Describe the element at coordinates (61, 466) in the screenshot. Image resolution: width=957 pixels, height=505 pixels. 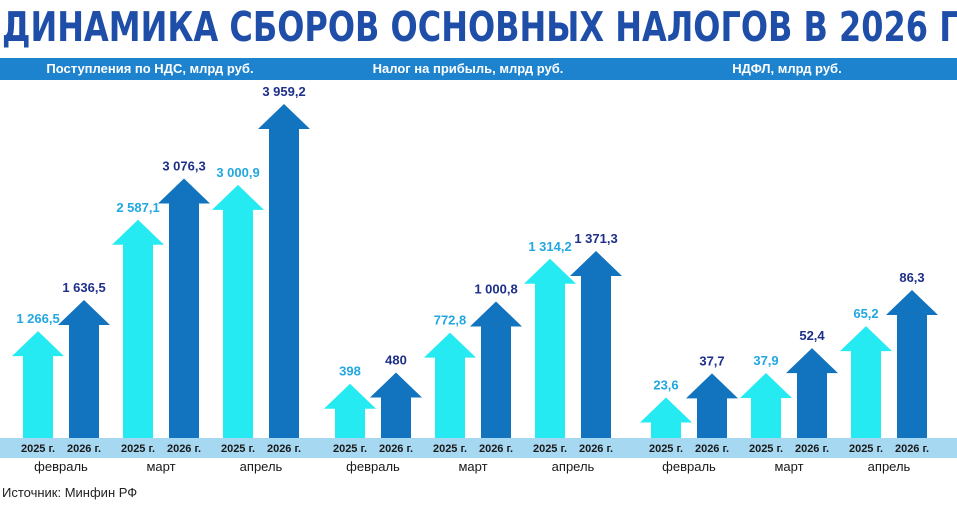
I see `month-label-p0-m0: февраль` at that location.